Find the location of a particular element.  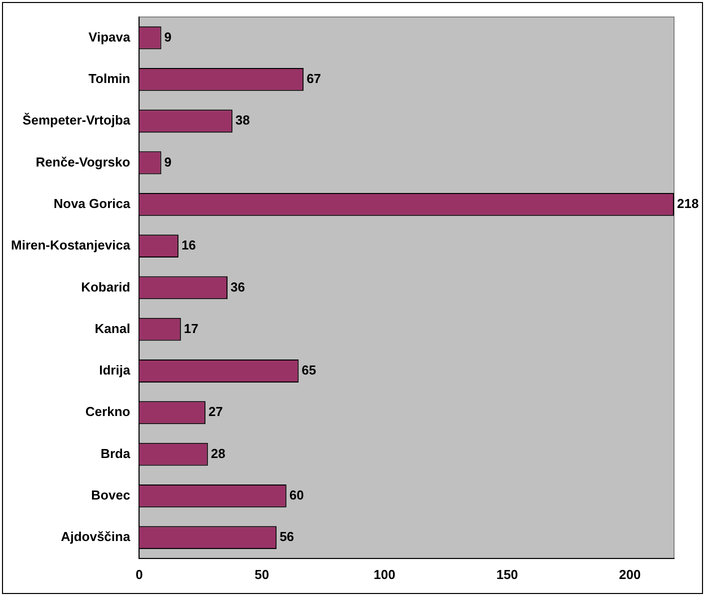

y-tick-label: Bovec is located at coordinates (110, 495).